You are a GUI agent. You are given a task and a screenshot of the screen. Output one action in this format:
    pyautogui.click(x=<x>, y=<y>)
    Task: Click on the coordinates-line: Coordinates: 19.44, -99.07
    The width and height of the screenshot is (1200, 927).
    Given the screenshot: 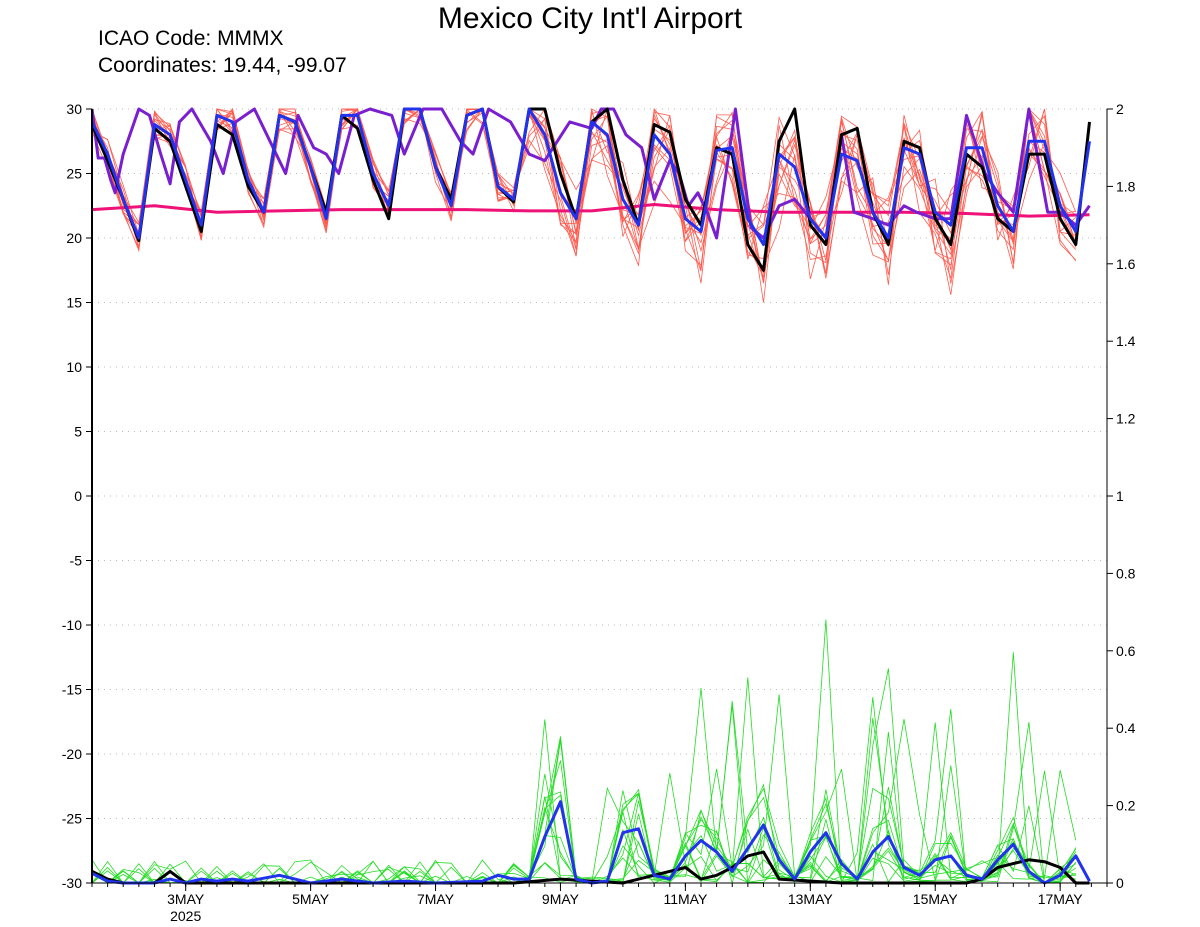 What is the action you would take?
    pyautogui.click(x=222, y=66)
    